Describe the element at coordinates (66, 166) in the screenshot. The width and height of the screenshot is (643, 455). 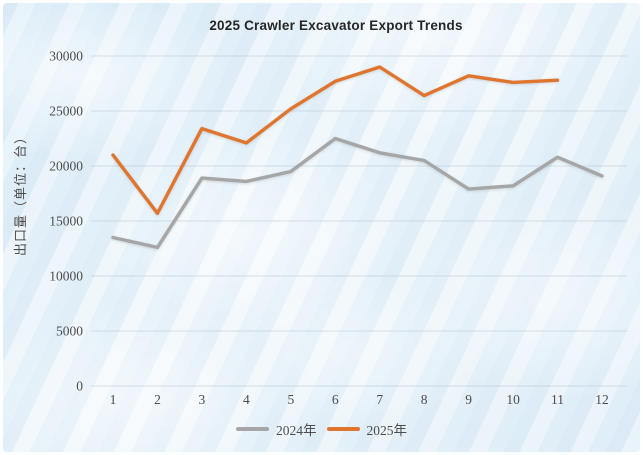
I see `y-tick-label: 20000` at that location.